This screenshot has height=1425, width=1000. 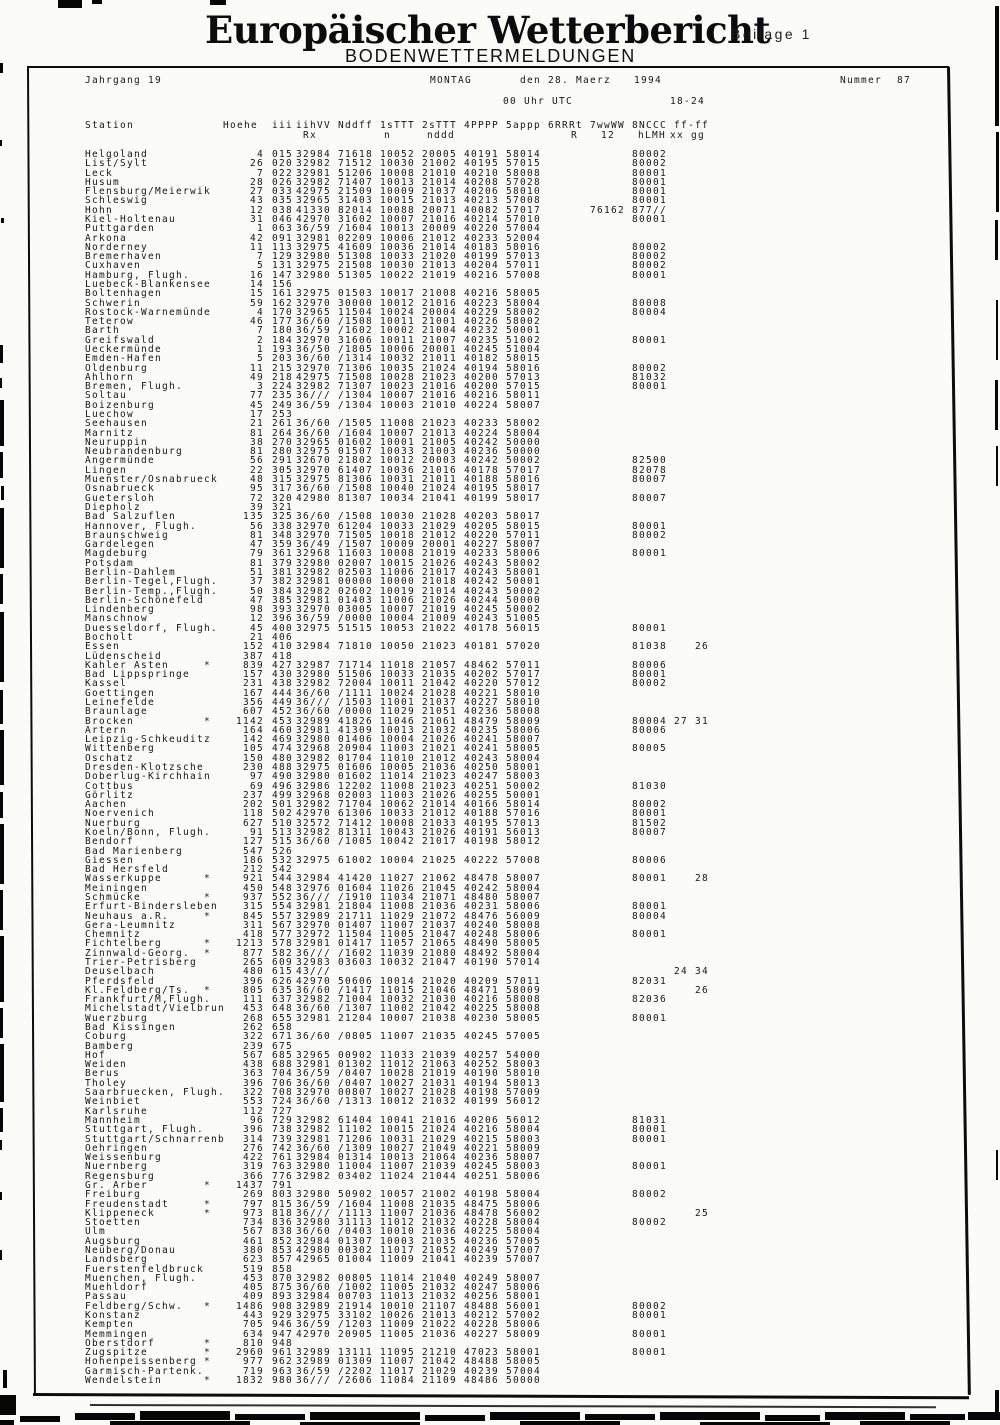 What do you see at coordinates (313, 1380) in the screenshot?
I see `iihvv-value: 36///` at bounding box center [313, 1380].